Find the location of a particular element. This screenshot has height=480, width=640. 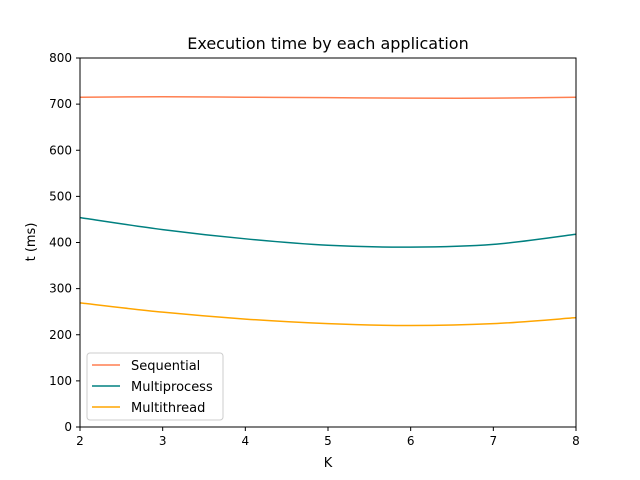

y-tick-label: 400 is located at coordinates (60, 243).